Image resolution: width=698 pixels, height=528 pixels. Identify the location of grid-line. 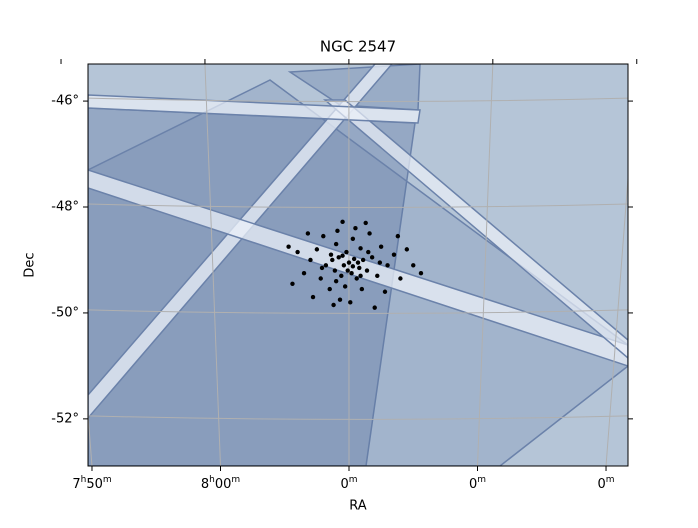
(76, 265).